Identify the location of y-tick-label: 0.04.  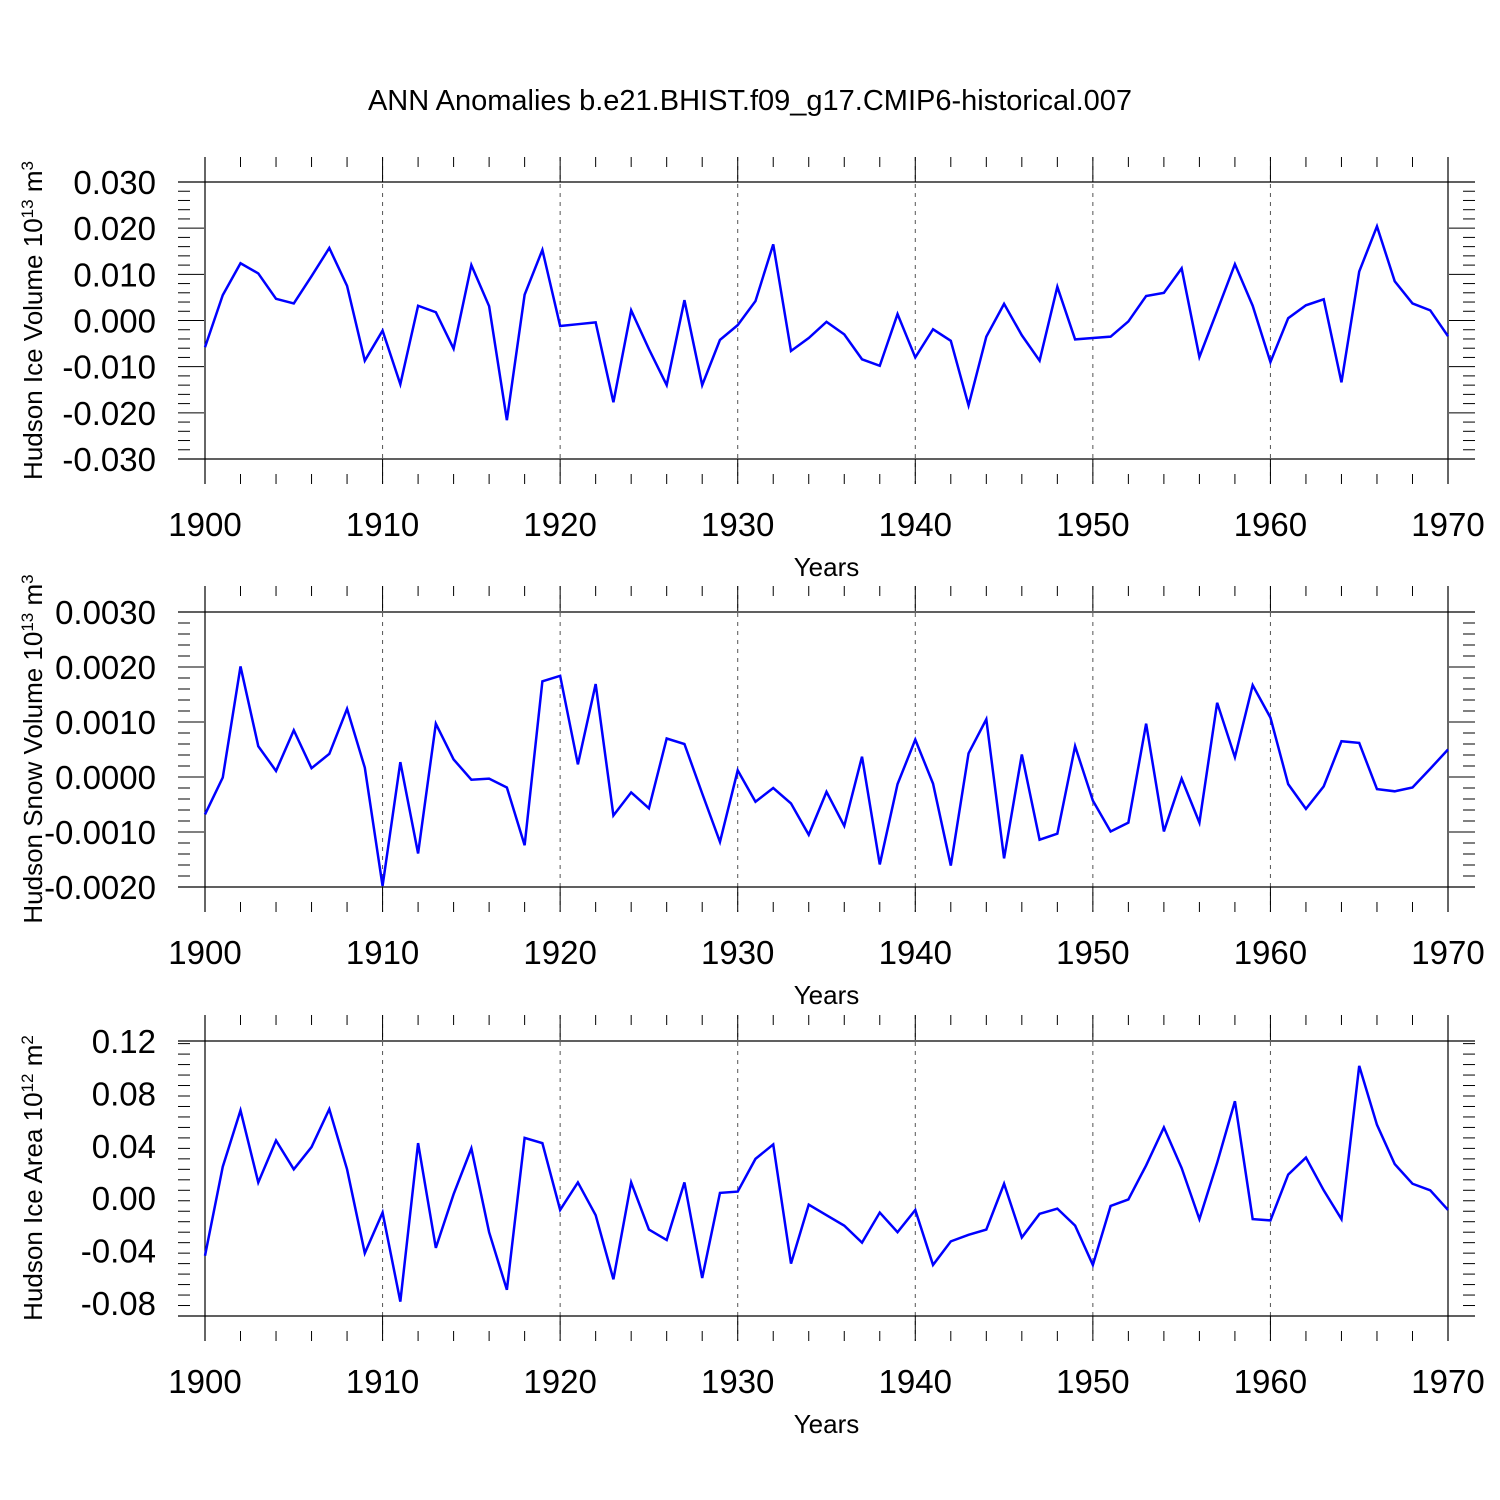
(124, 1146).